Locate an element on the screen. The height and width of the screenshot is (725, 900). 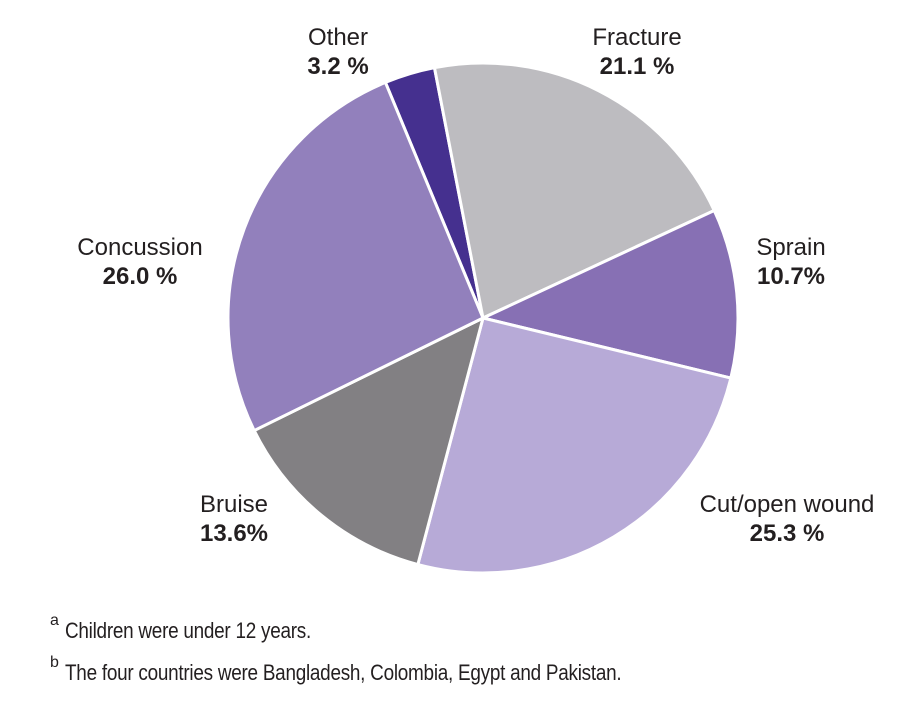
footnote-marker: b is located at coordinates (54, 662).